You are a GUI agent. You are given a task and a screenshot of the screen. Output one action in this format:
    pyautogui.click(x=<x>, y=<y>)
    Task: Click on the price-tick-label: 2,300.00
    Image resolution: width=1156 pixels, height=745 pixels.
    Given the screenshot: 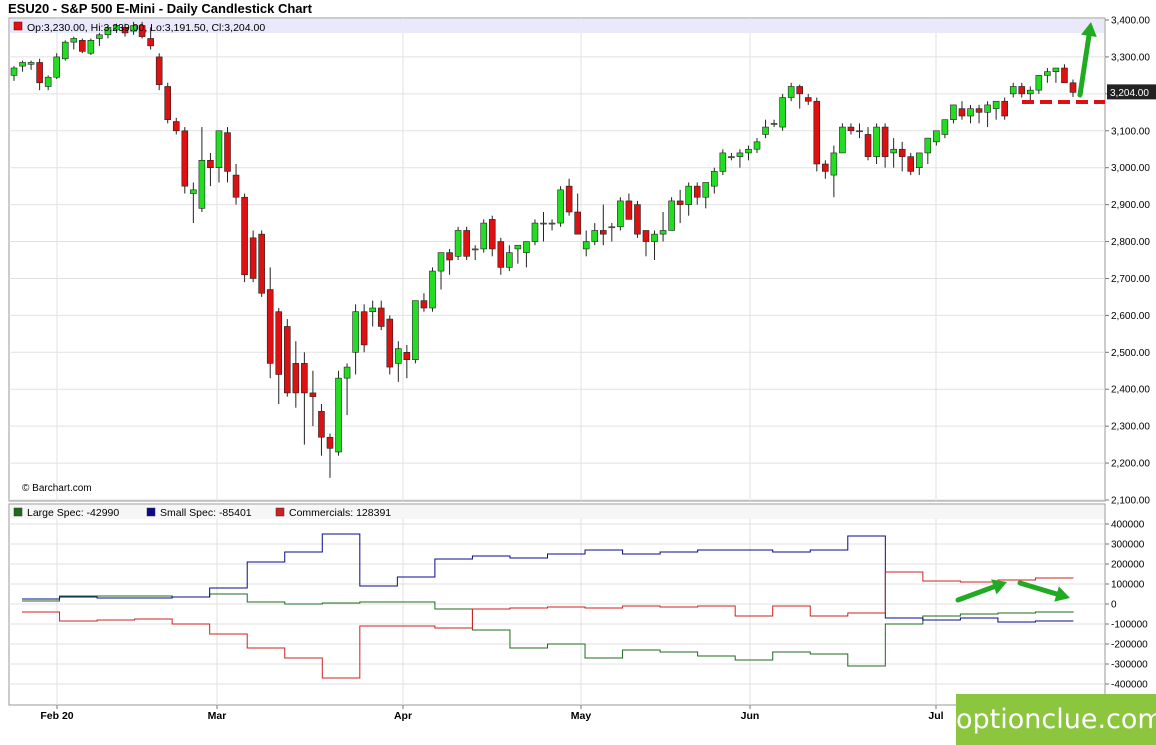 What is the action you would take?
    pyautogui.click(x=1130, y=427)
    